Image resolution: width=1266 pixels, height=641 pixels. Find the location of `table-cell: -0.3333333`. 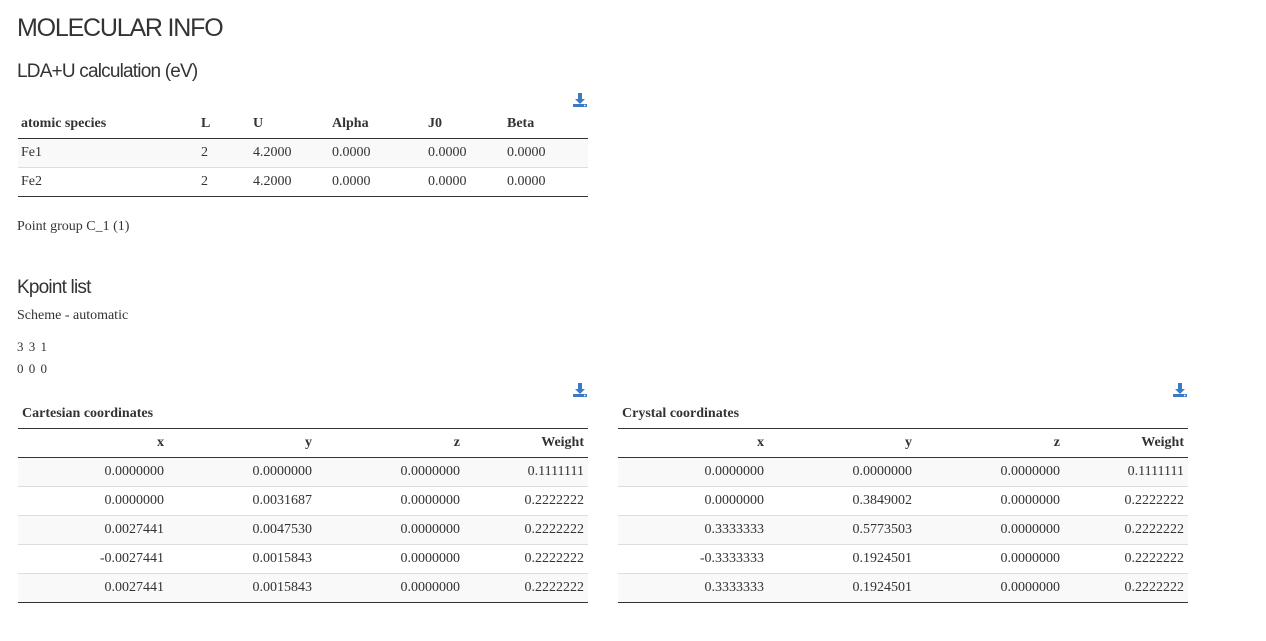

table-cell: -0.3333333 is located at coordinates (693, 559).